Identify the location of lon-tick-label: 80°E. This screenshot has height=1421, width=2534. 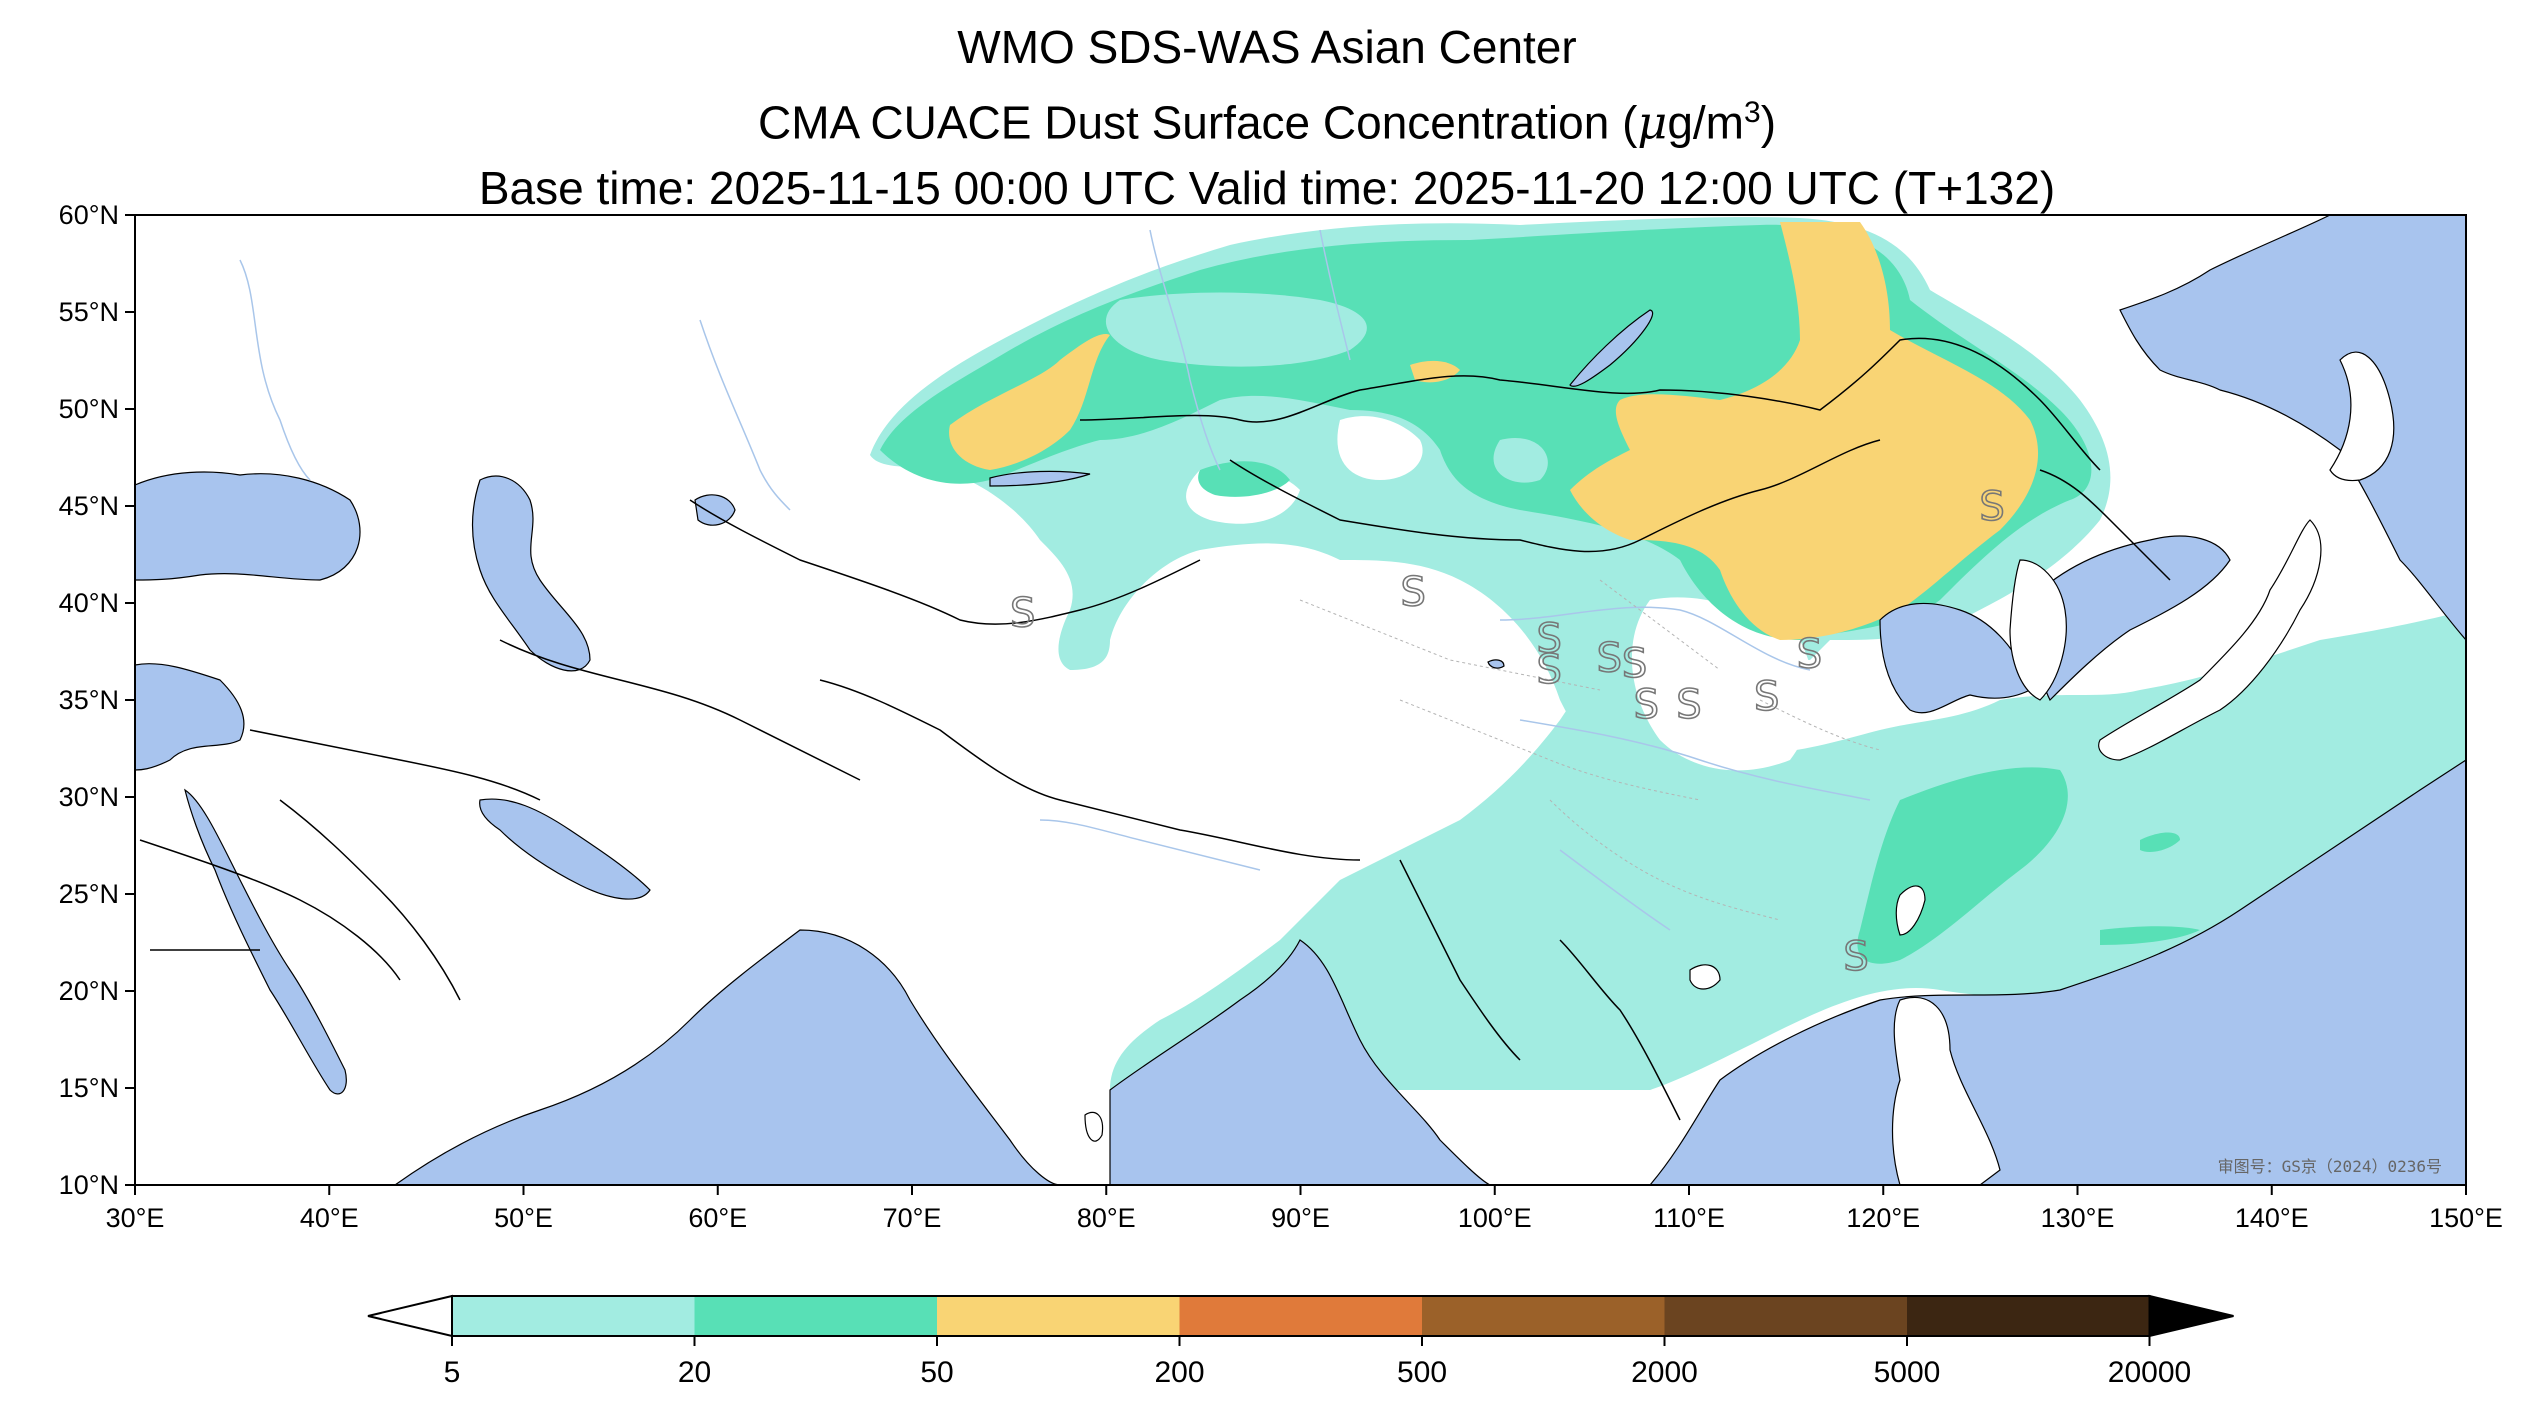
(1106, 1218).